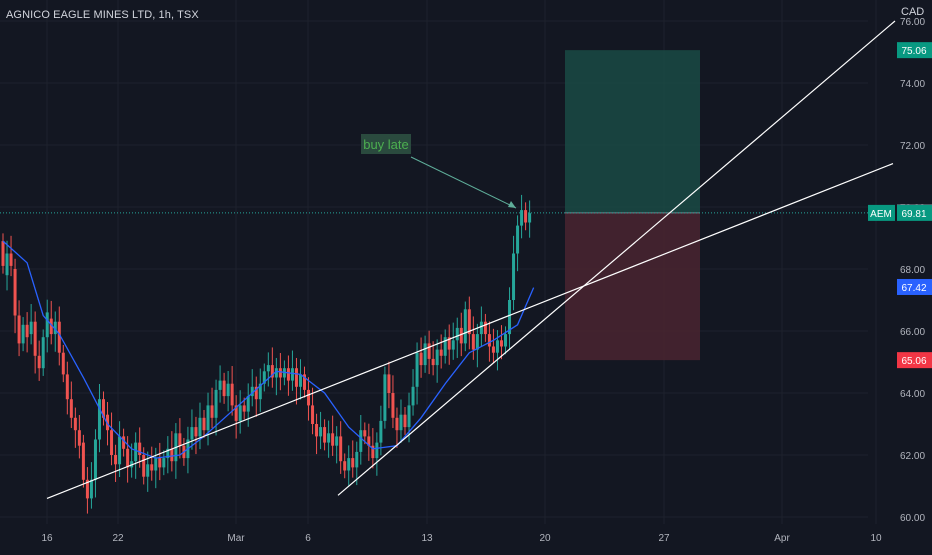  What do you see at coordinates (118, 538) in the screenshot?
I see `x-tick-label: 22` at bounding box center [118, 538].